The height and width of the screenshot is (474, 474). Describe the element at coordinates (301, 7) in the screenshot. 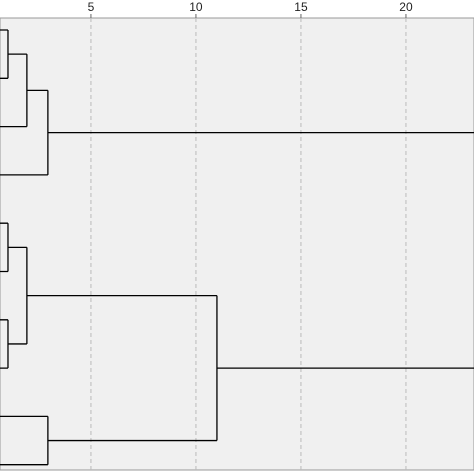

I see `x-tick-label: 15` at that location.